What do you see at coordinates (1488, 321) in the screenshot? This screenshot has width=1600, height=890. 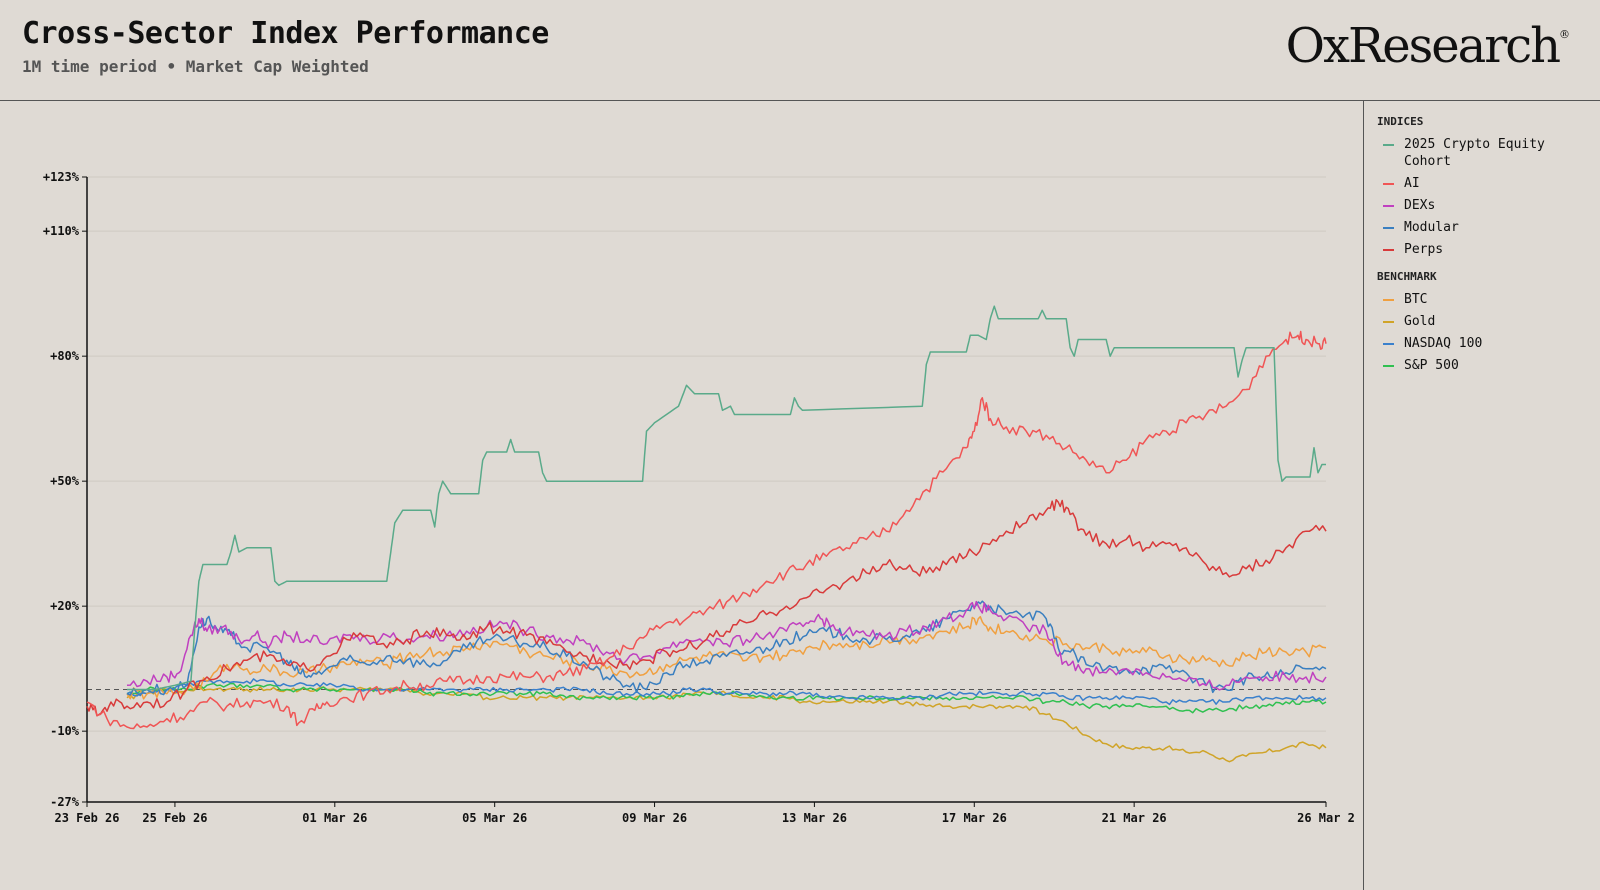 I see `legend-item: Gold` at bounding box center [1488, 321].